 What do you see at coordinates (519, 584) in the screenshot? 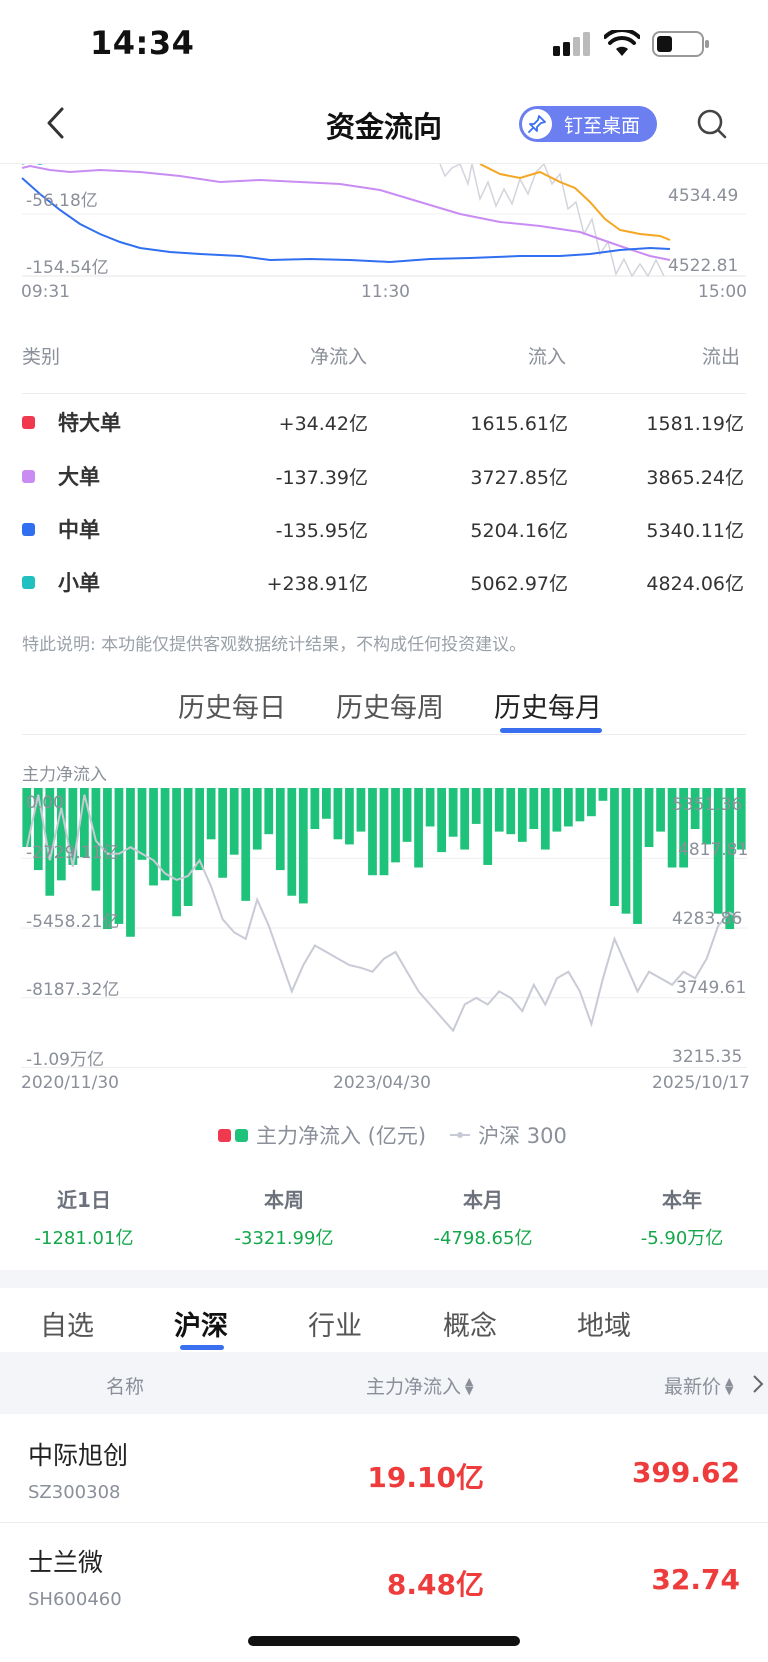
I see `row-inflow: 5062.97亿` at bounding box center [519, 584].